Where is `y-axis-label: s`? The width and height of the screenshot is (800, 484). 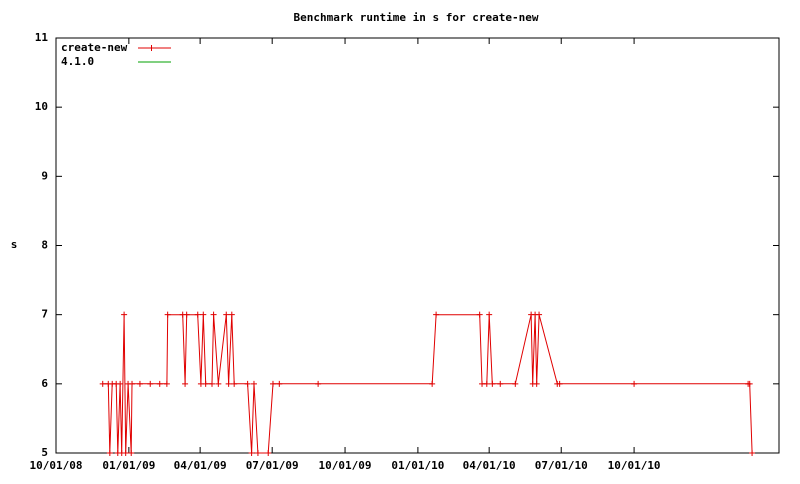 y-axis-label: s is located at coordinates (14, 244).